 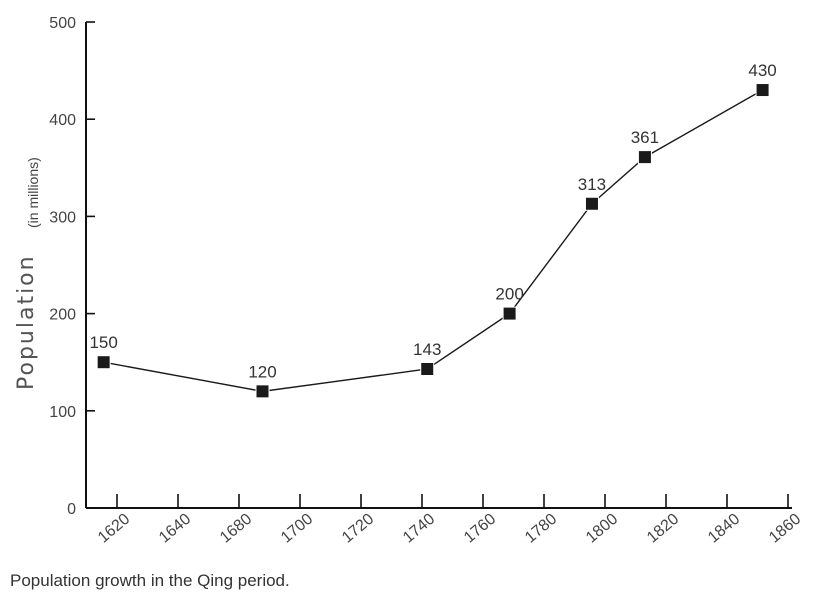 I want to click on data-label: 200, so click(x=509, y=294).